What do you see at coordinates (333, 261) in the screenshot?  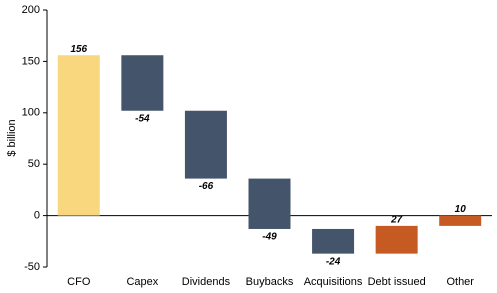 I see `value-label: -24` at bounding box center [333, 261].